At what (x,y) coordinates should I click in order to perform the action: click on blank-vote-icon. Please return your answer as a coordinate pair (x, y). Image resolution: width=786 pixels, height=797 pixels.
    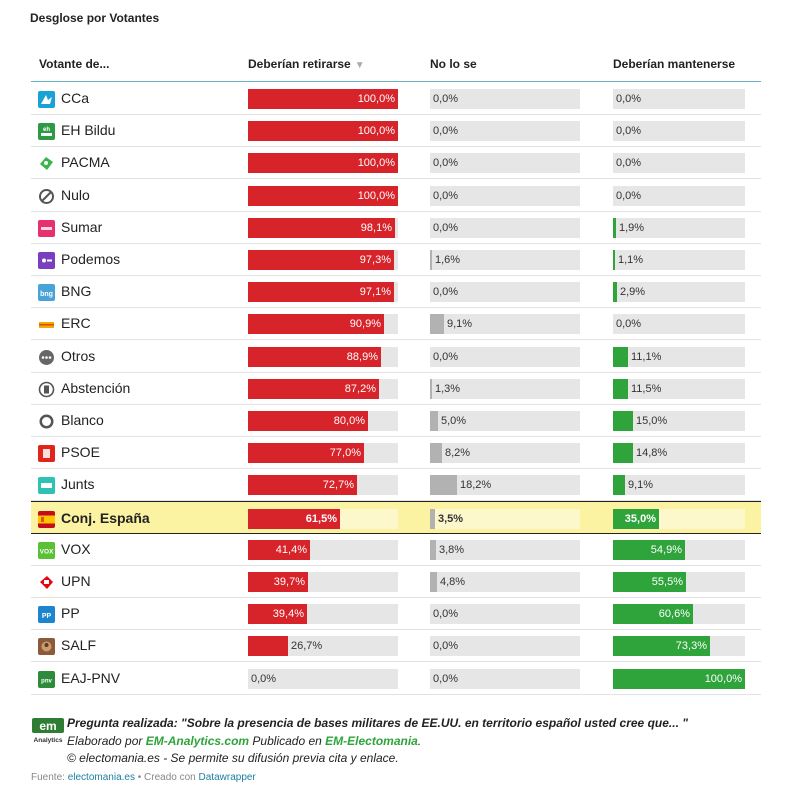
    Looking at the image, I should click on (46, 421).